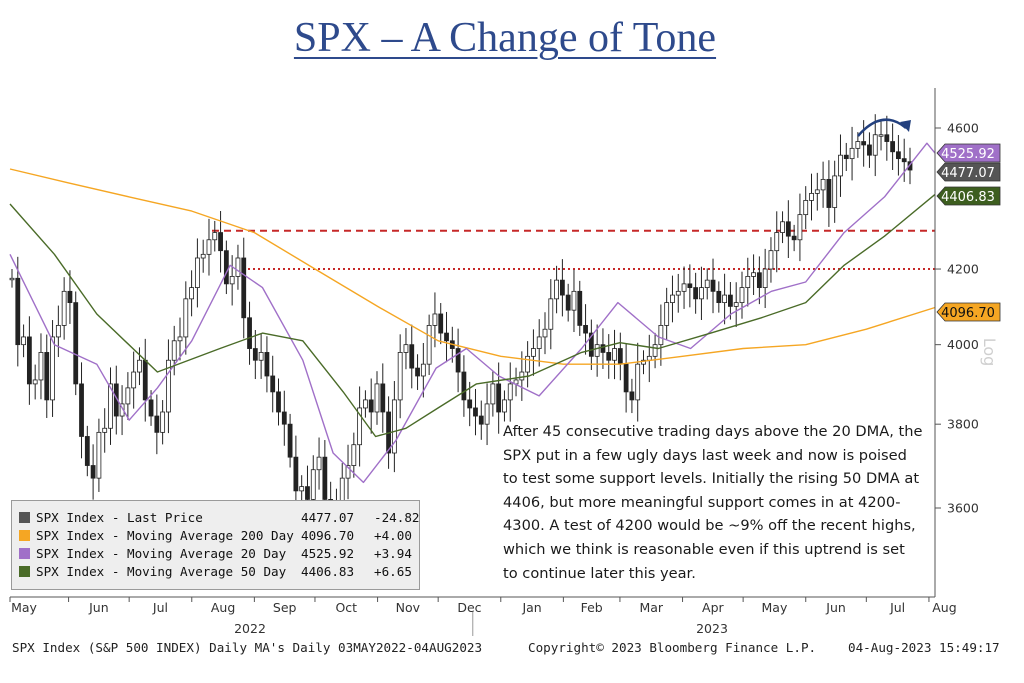 This screenshot has width=1024, height=683. Describe the element at coordinates (592, 607) in the screenshot. I see `month-label: Feb` at that location.